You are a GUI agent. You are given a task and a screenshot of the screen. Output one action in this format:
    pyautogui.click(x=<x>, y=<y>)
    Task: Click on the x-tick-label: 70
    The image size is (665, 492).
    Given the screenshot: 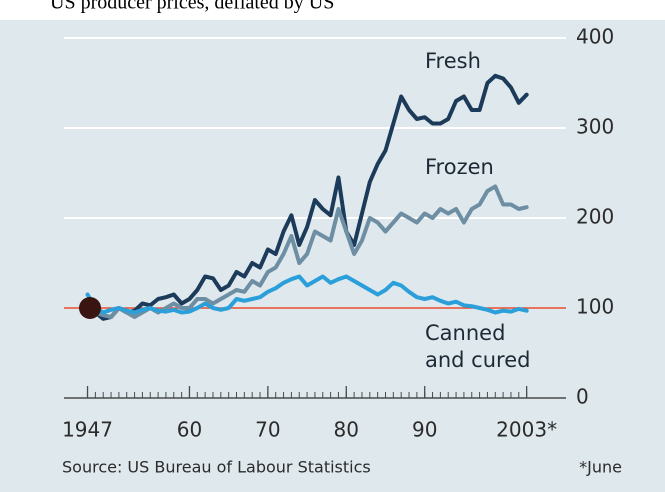 What is the action you would take?
    pyautogui.click(x=267, y=430)
    